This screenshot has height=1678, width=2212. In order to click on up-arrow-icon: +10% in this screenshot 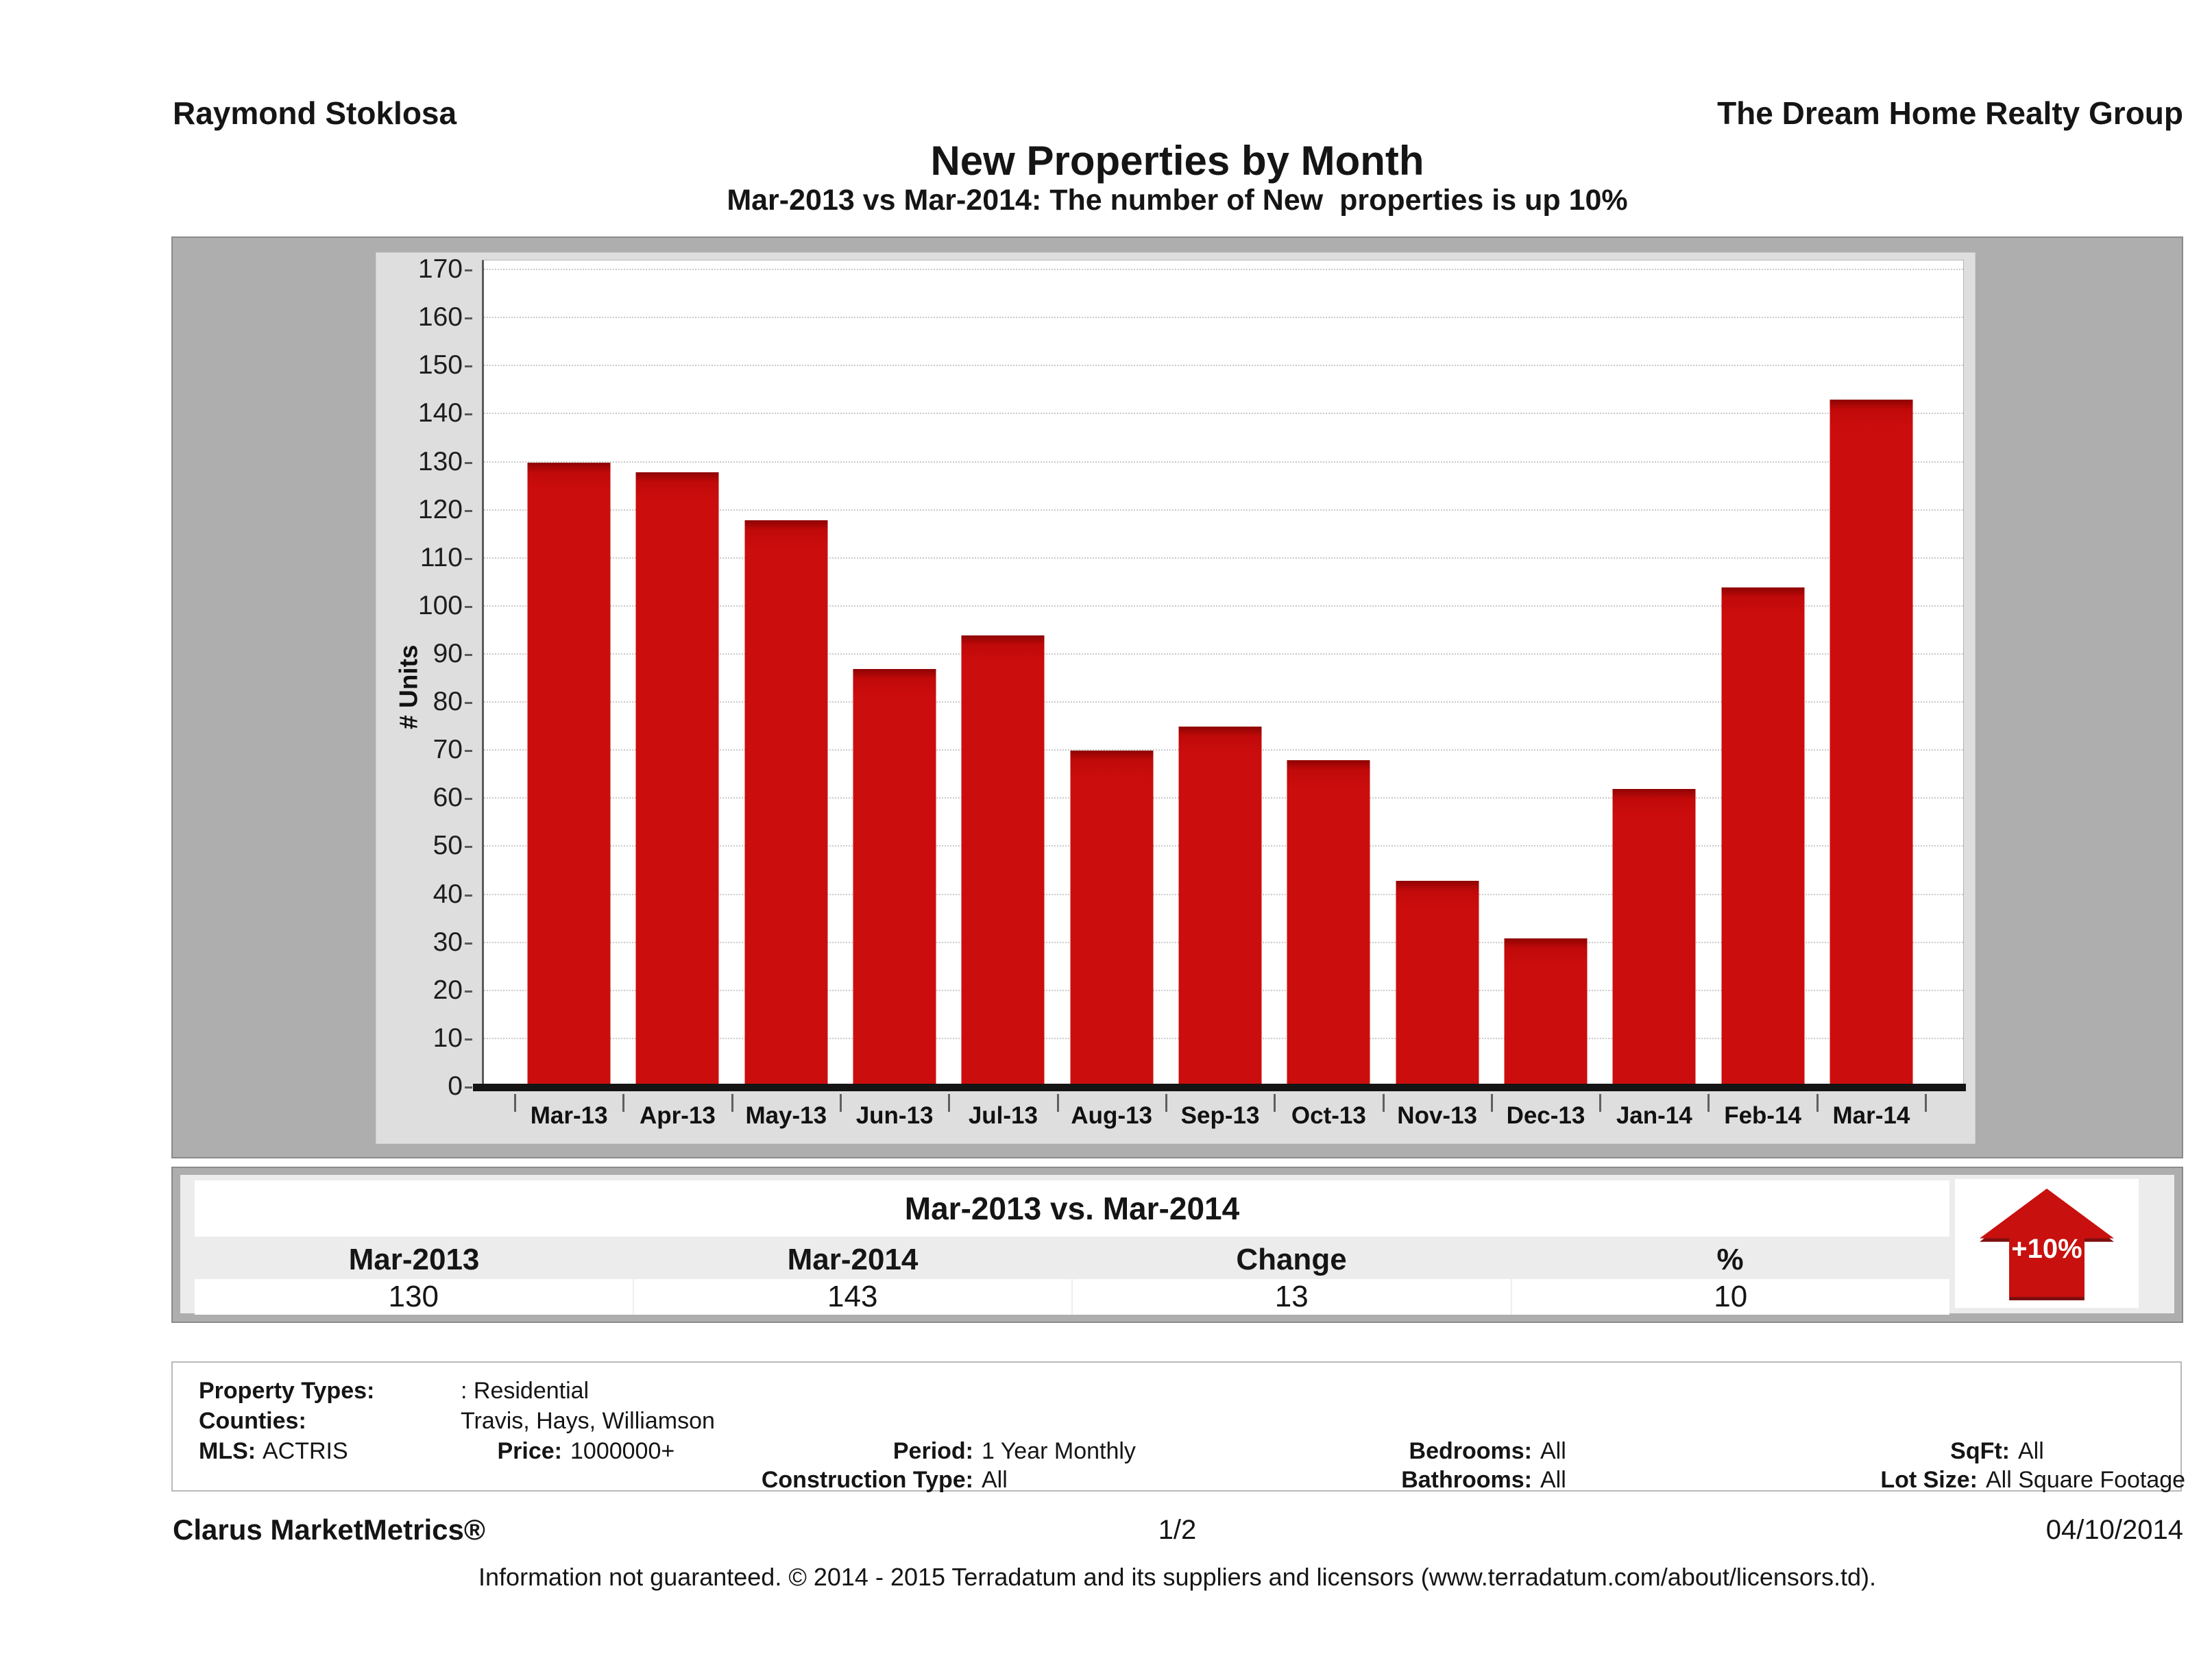, I will do `click(2047, 1243)`.